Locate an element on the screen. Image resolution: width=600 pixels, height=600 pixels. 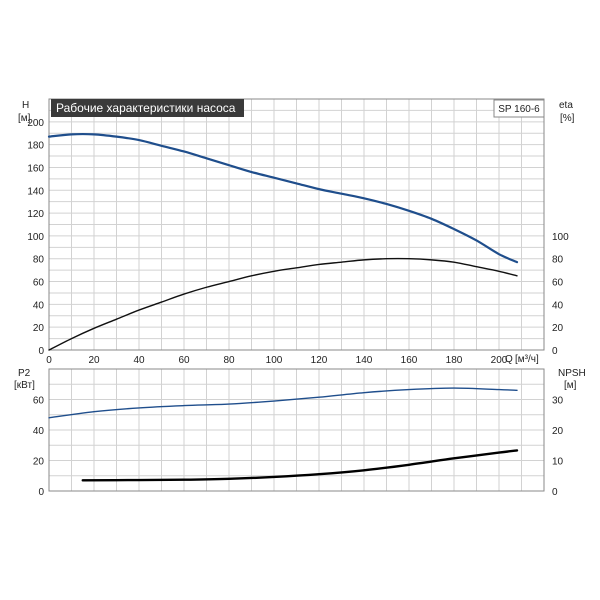
left-y-tick-label: 200 is located at coordinates (35, 123).